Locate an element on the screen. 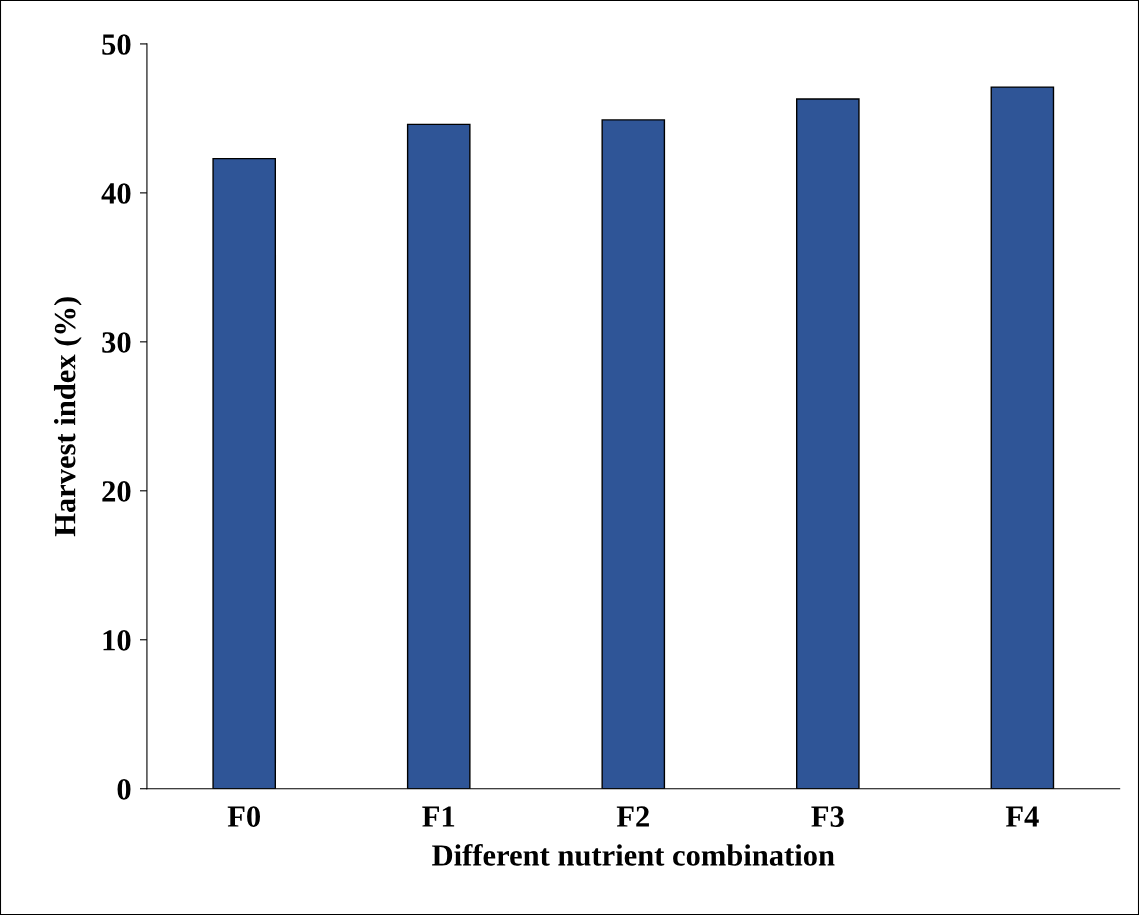 Image resolution: width=1139 pixels, height=915 pixels. y-tick-label: 40 is located at coordinates (116, 193).